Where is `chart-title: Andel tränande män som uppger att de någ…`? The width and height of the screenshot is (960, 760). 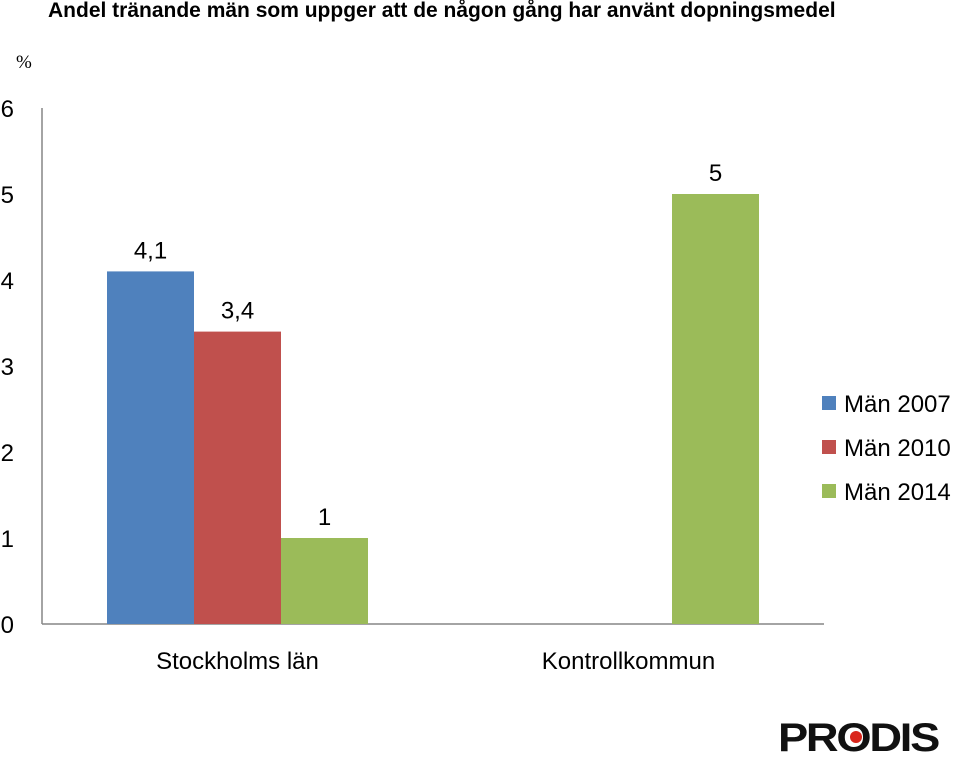
chart-title: Andel tränande män som uppger att de någ… is located at coordinates (442, 11).